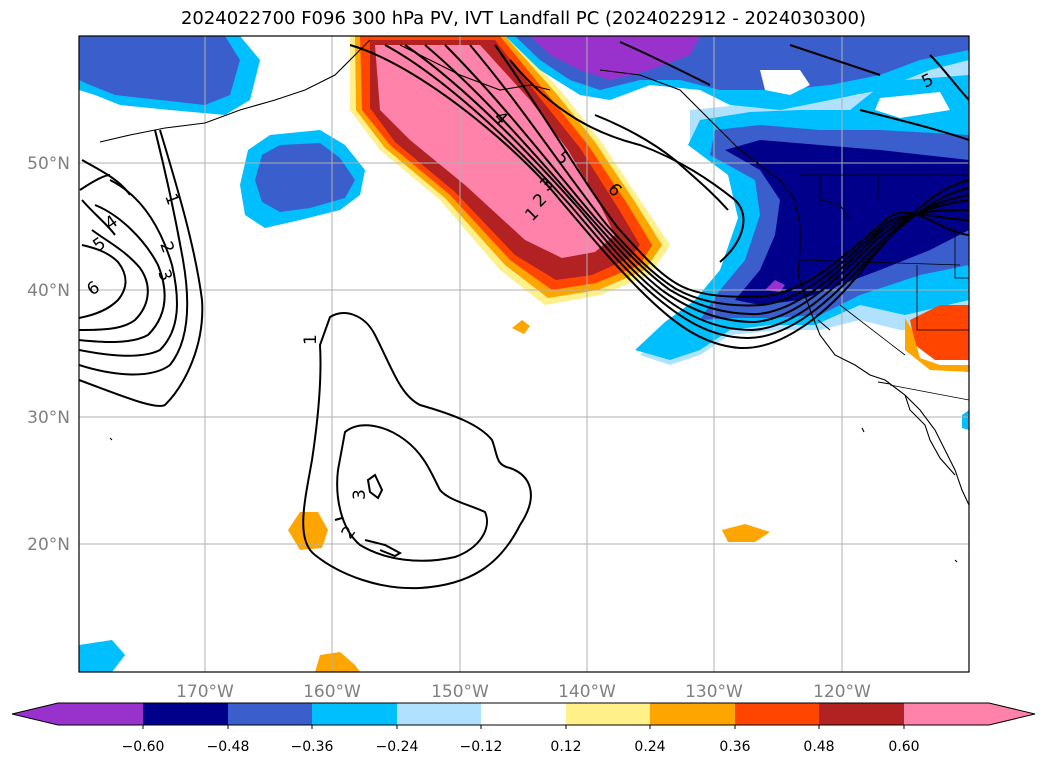  Describe the element at coordinates (939, 332) in the screenshot. I see `positive-patch-east` at that location.